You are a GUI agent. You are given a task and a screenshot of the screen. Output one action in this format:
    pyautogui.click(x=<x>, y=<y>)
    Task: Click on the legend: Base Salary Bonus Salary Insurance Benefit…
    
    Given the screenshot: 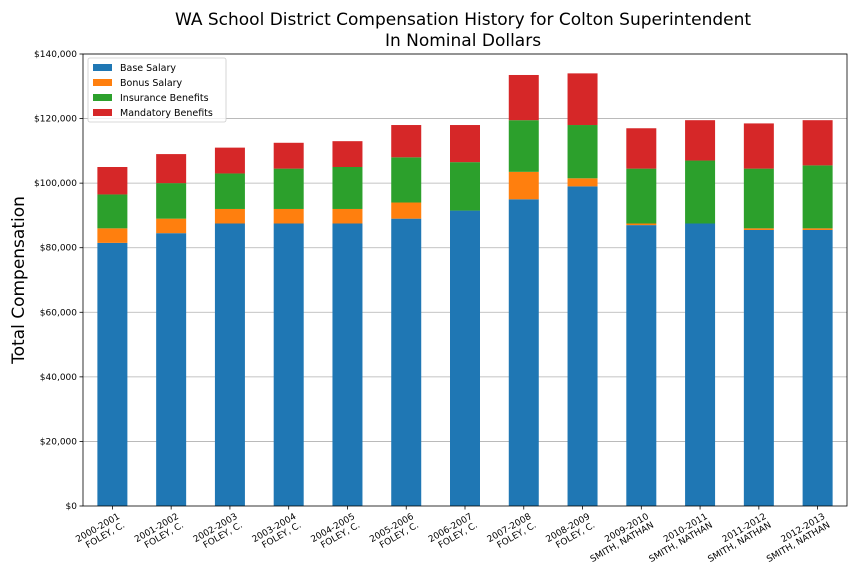 What is the action you would take?
    pyautogui.click(x=157, y=90)
    